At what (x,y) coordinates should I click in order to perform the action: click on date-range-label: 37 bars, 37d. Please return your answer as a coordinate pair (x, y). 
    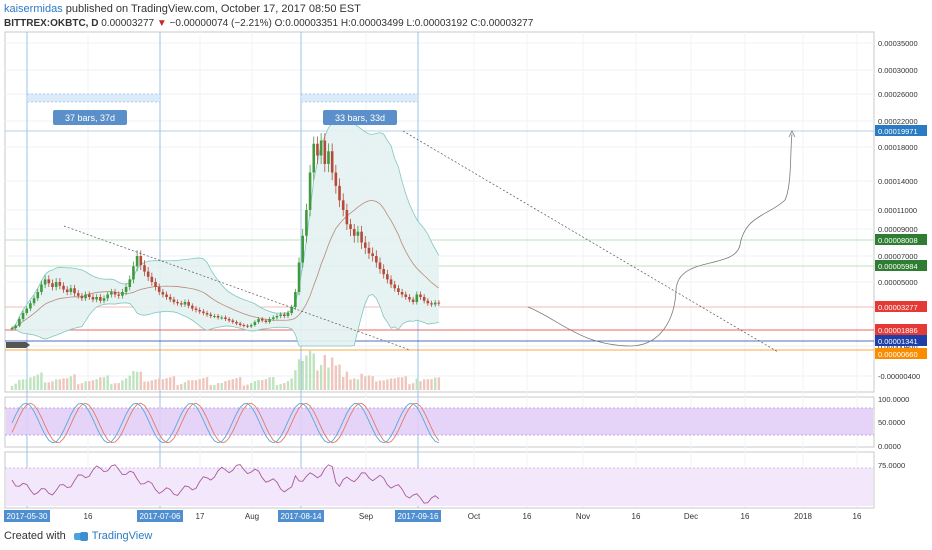
    Looking at the image, I should click on (90, 118).